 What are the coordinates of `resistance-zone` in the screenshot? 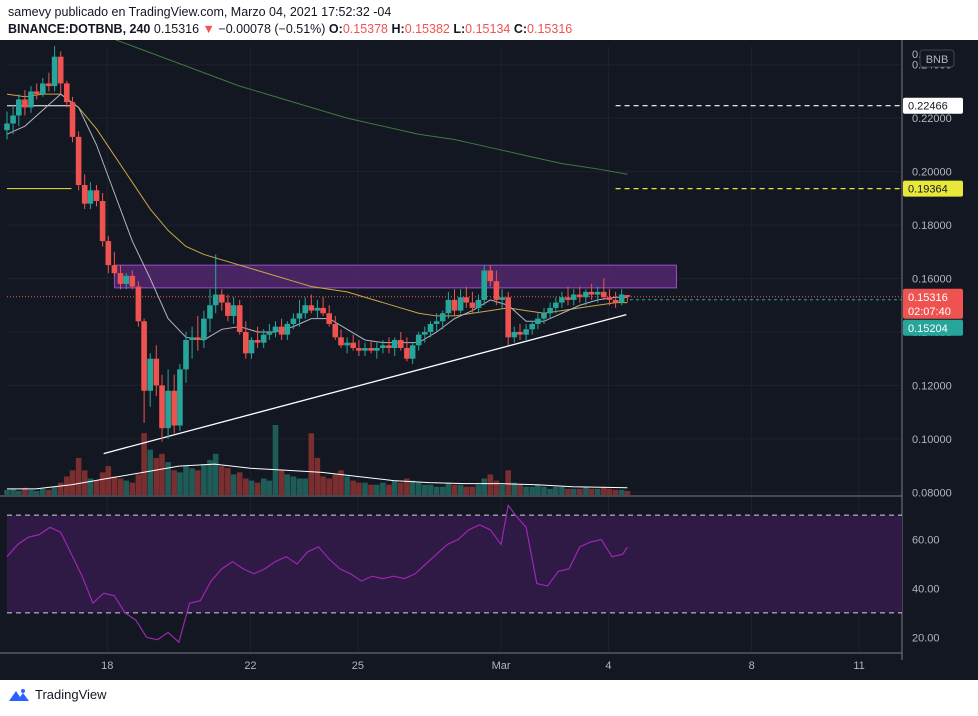 It's located at (395, 276).